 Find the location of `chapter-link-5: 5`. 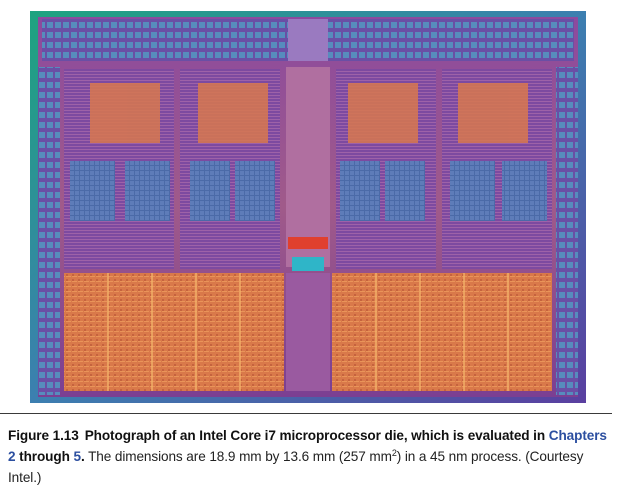

chapter-link-5: 5 is located at coordinates (77, 456).